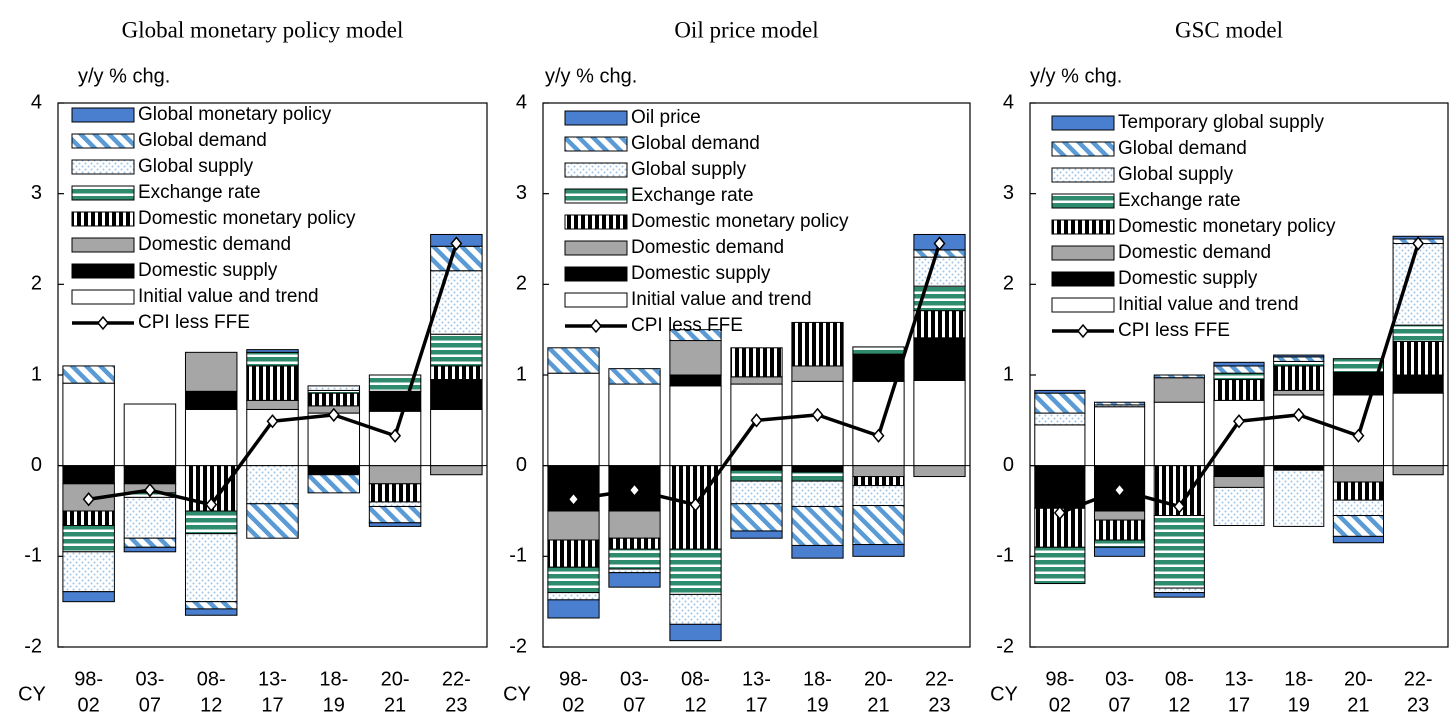  I want to click on legend-label: Domestic demand, so click(214, 244).